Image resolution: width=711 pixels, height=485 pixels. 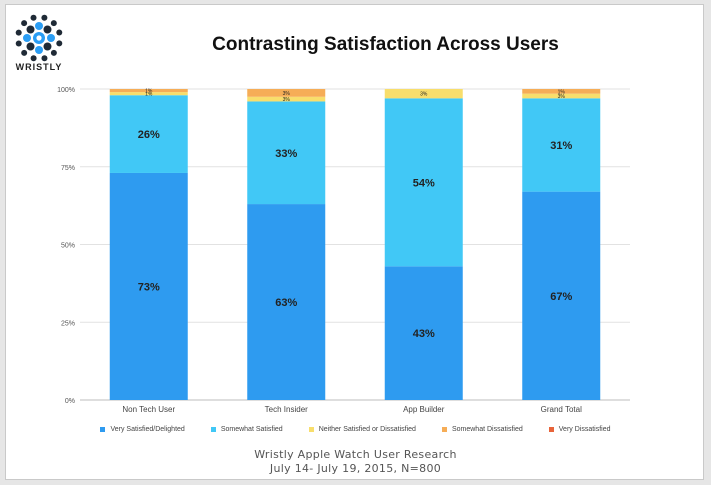 I want to click on data-label: 31%, so click(x=561, y=146).